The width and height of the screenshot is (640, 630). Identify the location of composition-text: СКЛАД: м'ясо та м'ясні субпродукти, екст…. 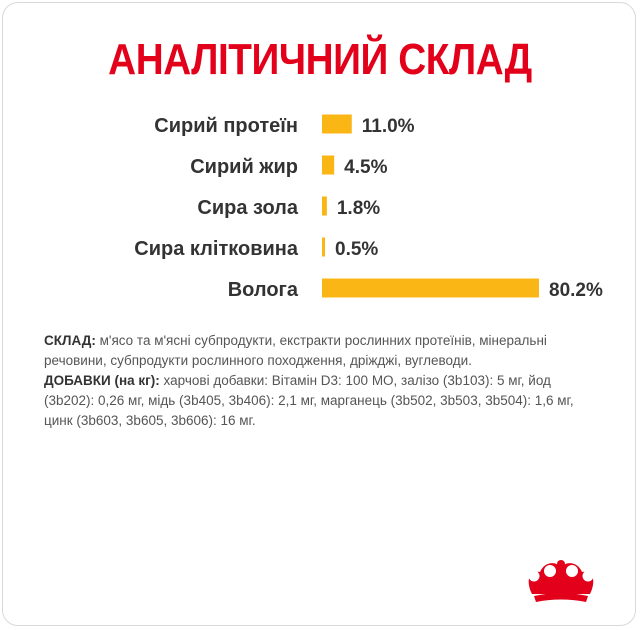
(320, 381).